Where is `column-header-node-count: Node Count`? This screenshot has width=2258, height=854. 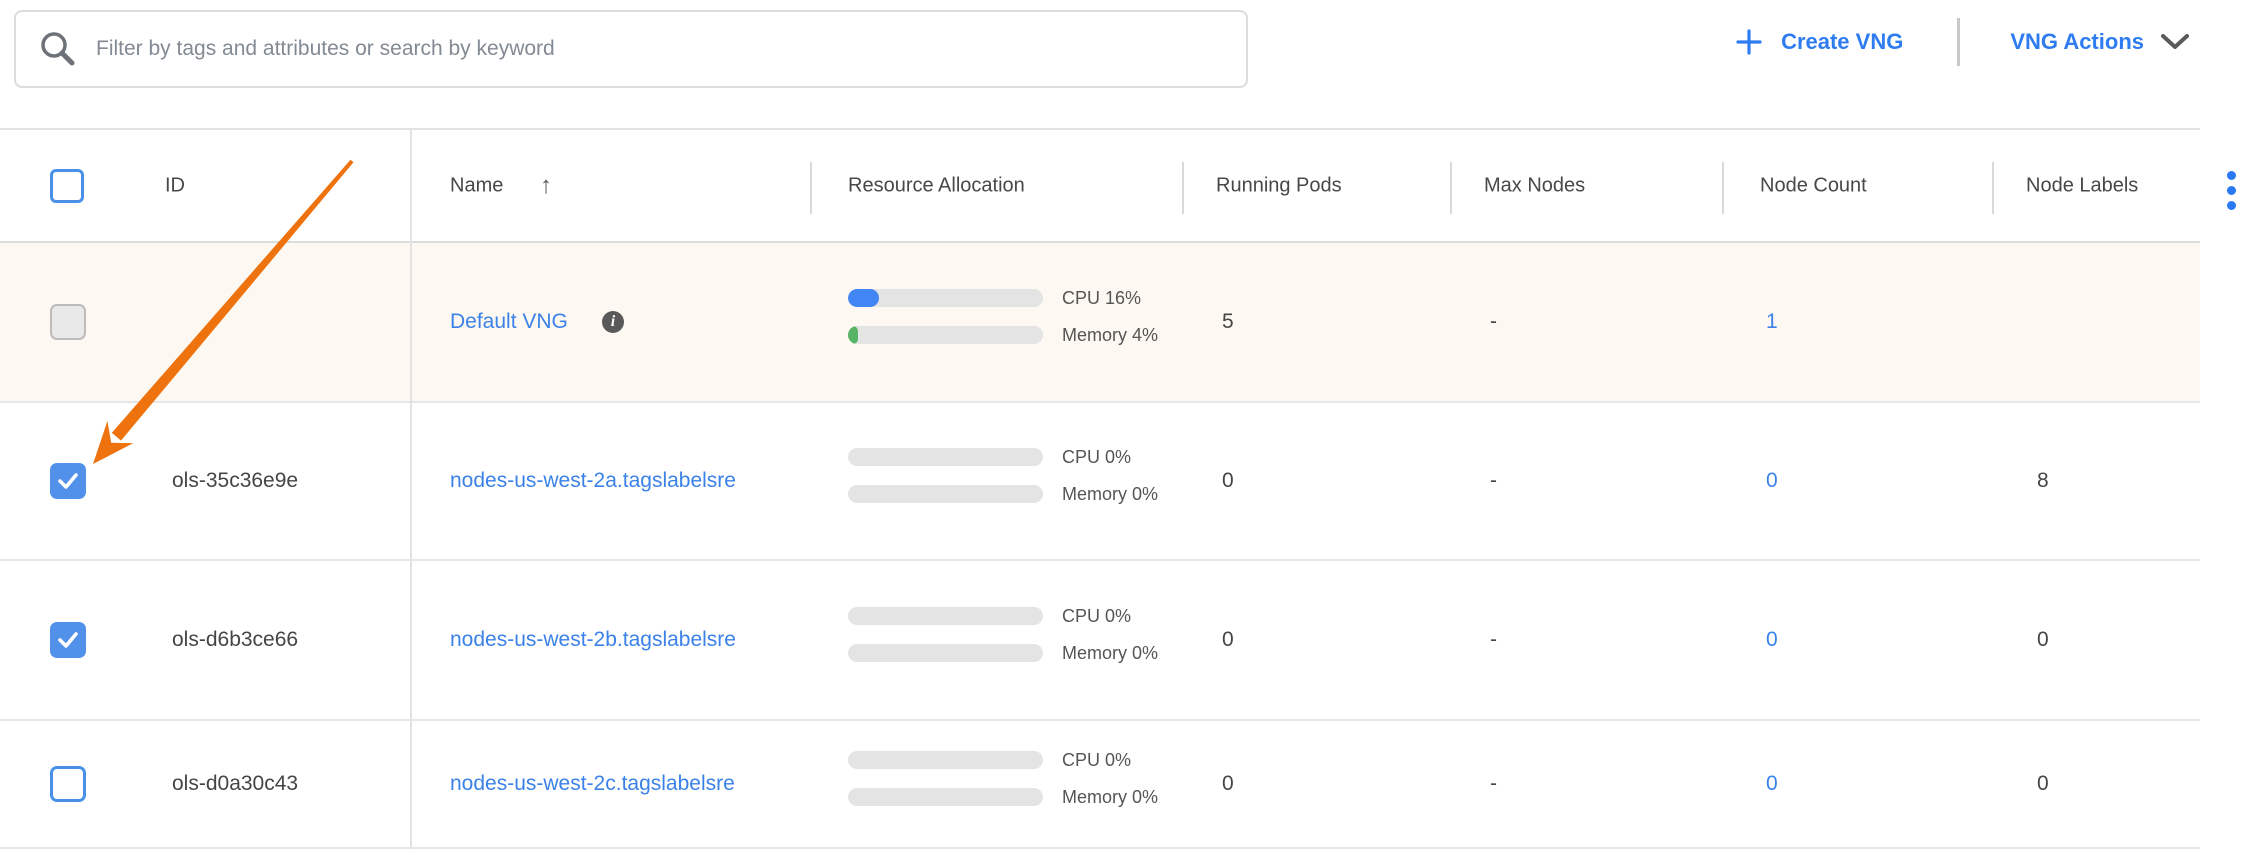
column-header-node-count: Node Count is located at coordinates (1813, 185).